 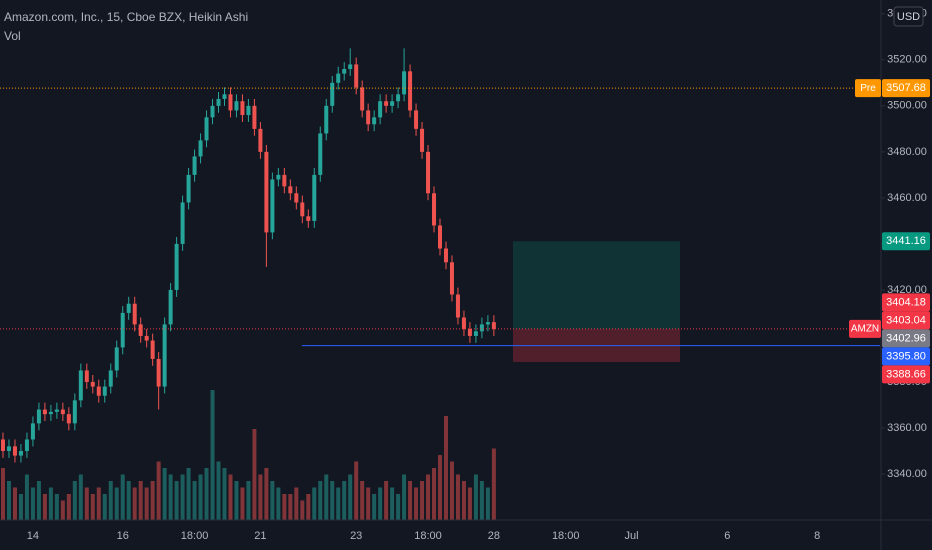 What do you see at coordinates (907, 106) in the screenshot?
I see `y-tick-label: 3500.00` at bounding box center [907, 106].